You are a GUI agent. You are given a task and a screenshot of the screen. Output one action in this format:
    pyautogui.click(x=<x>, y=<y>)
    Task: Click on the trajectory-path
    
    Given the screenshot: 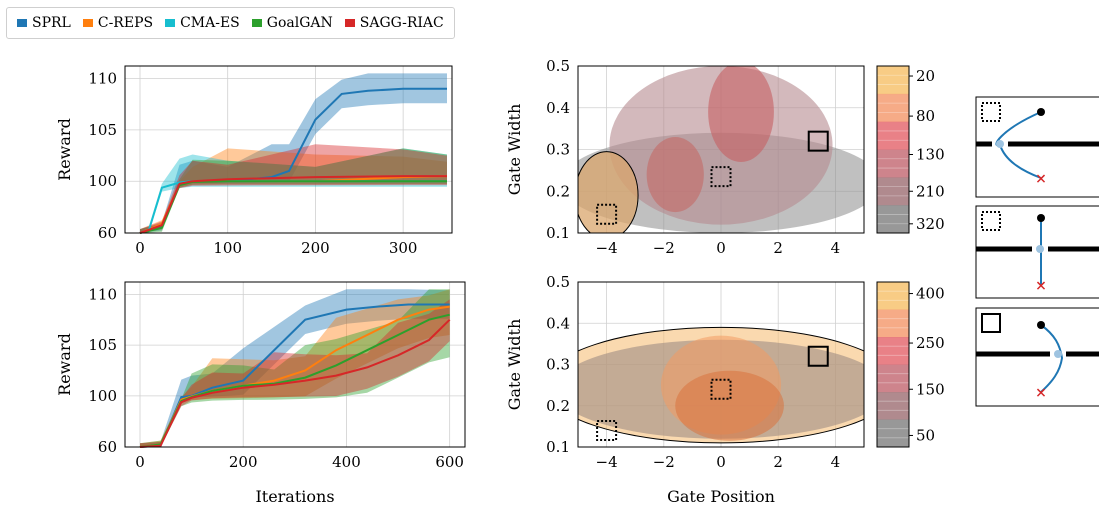 What is the action you would take?
    pyautogui.click(x=1052, y=358)
    